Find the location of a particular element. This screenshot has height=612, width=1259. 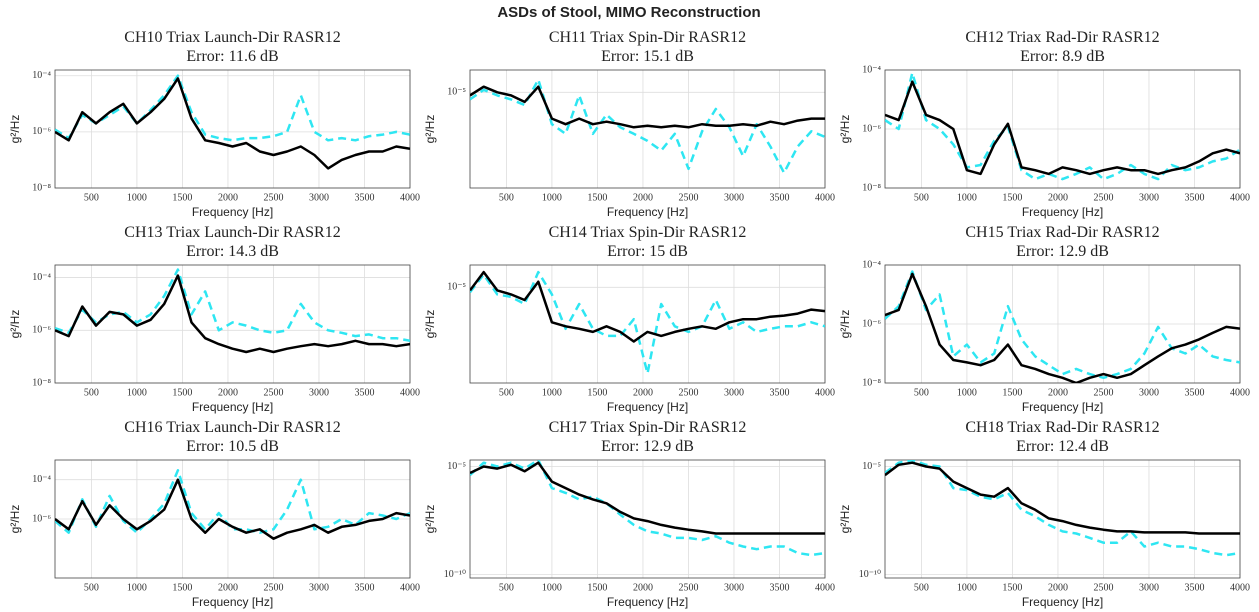

chart-title: CH10 Triax Launch-Dir RASR12 is located at coordinates (232, 37).